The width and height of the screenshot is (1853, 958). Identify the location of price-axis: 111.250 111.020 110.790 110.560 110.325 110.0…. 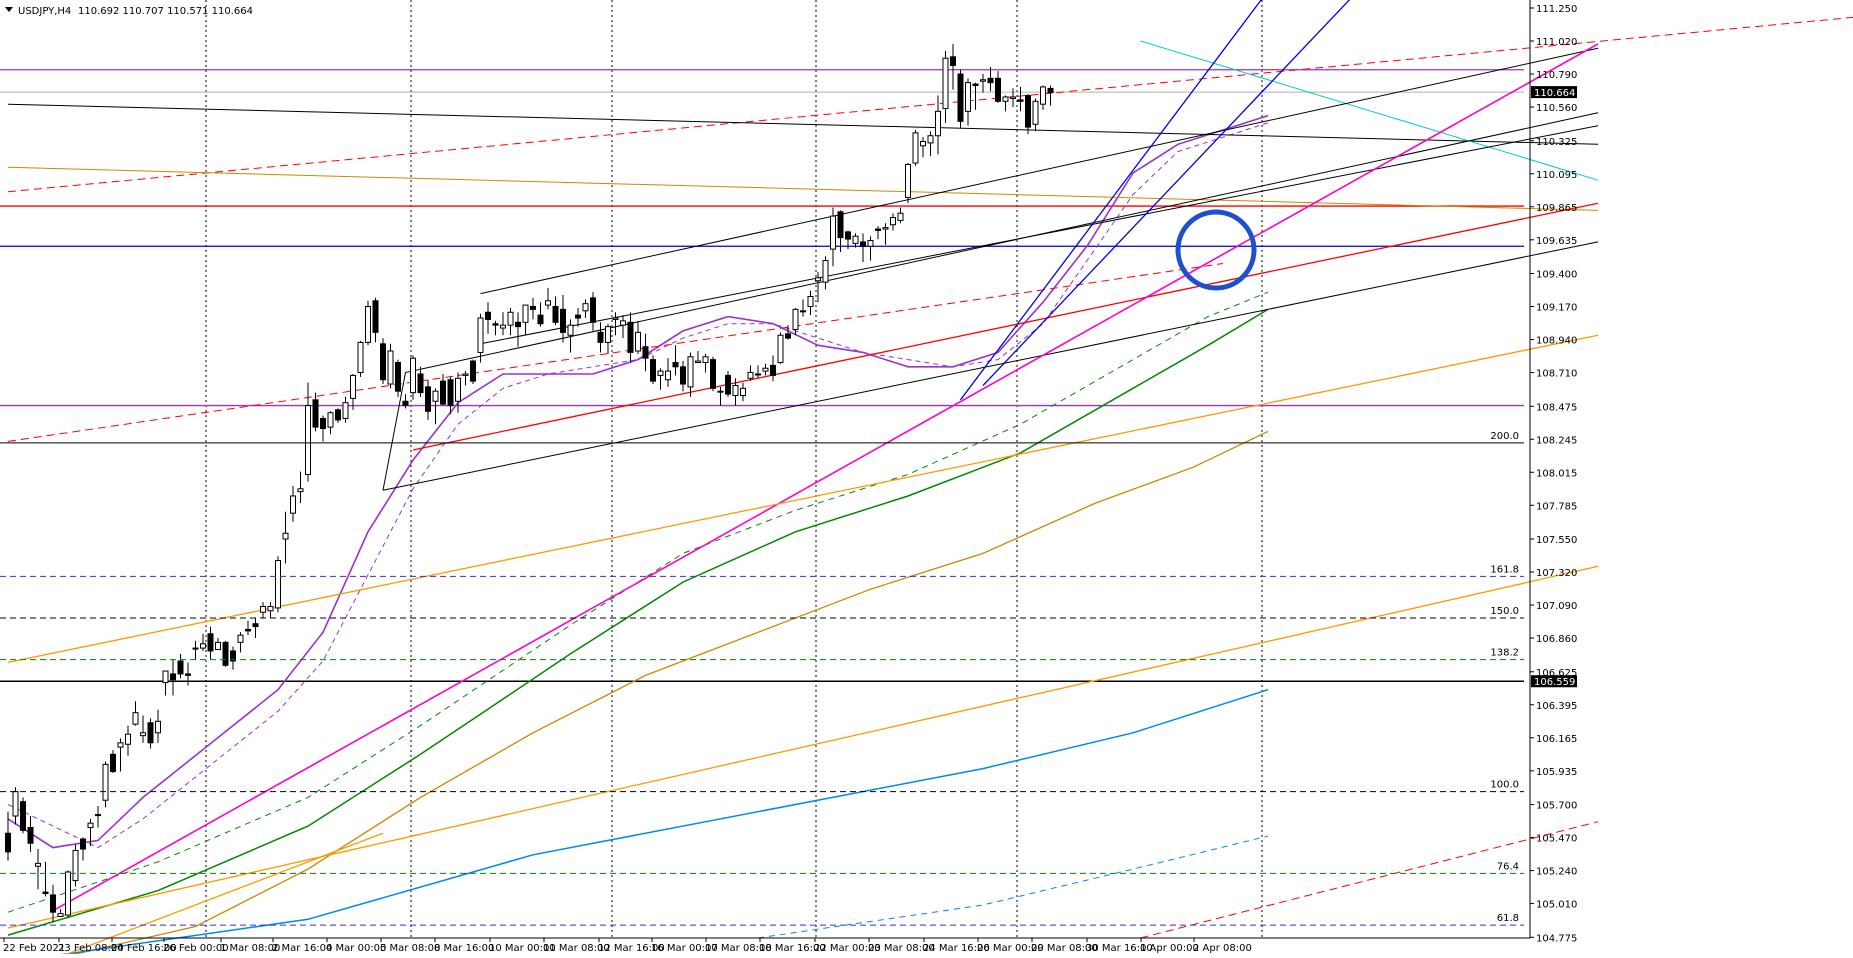
(1553, 472).